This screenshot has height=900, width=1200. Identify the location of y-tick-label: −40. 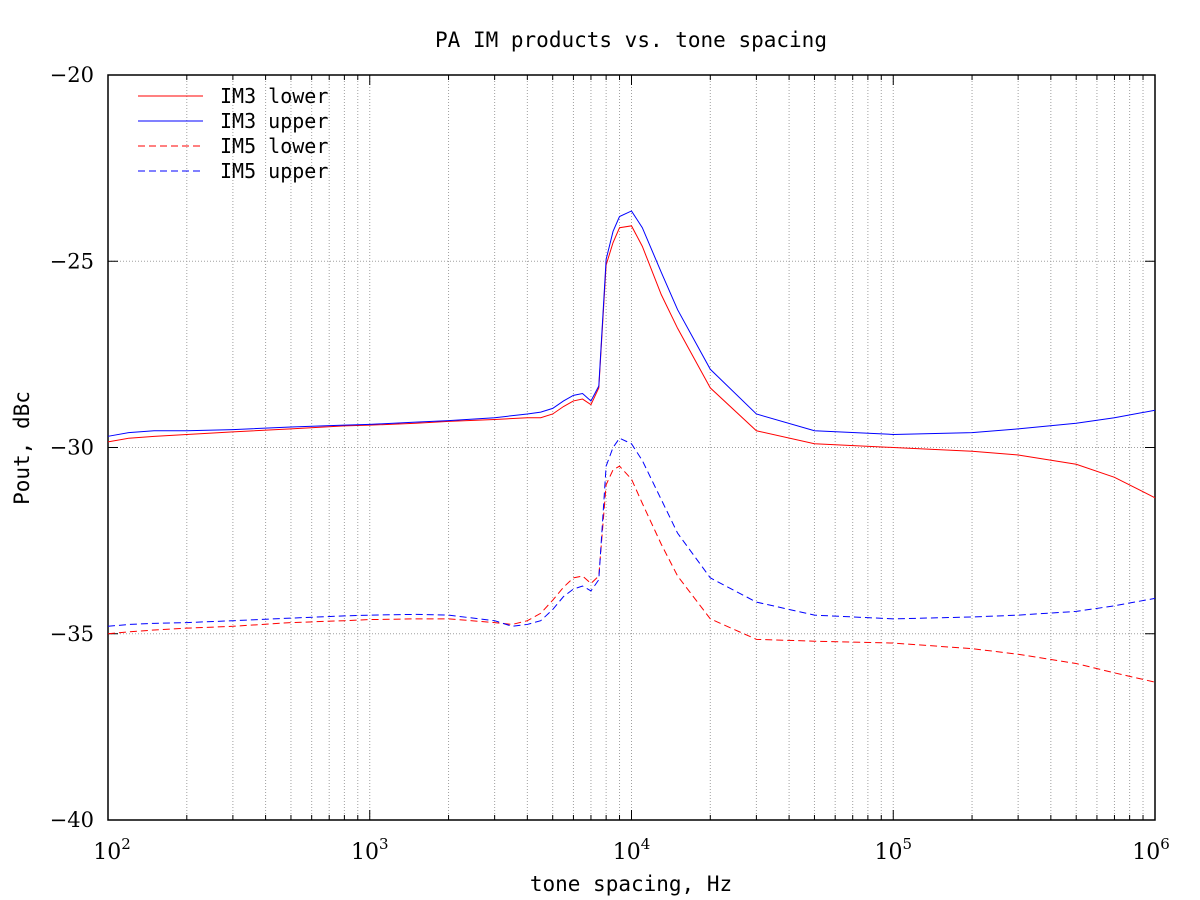
(72, 820).